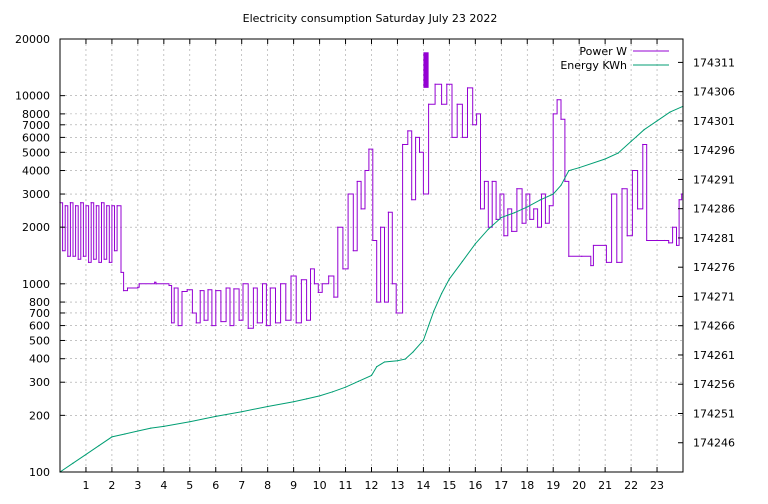  I want to click on y-tick-label-left: 700, so click(39, 313).